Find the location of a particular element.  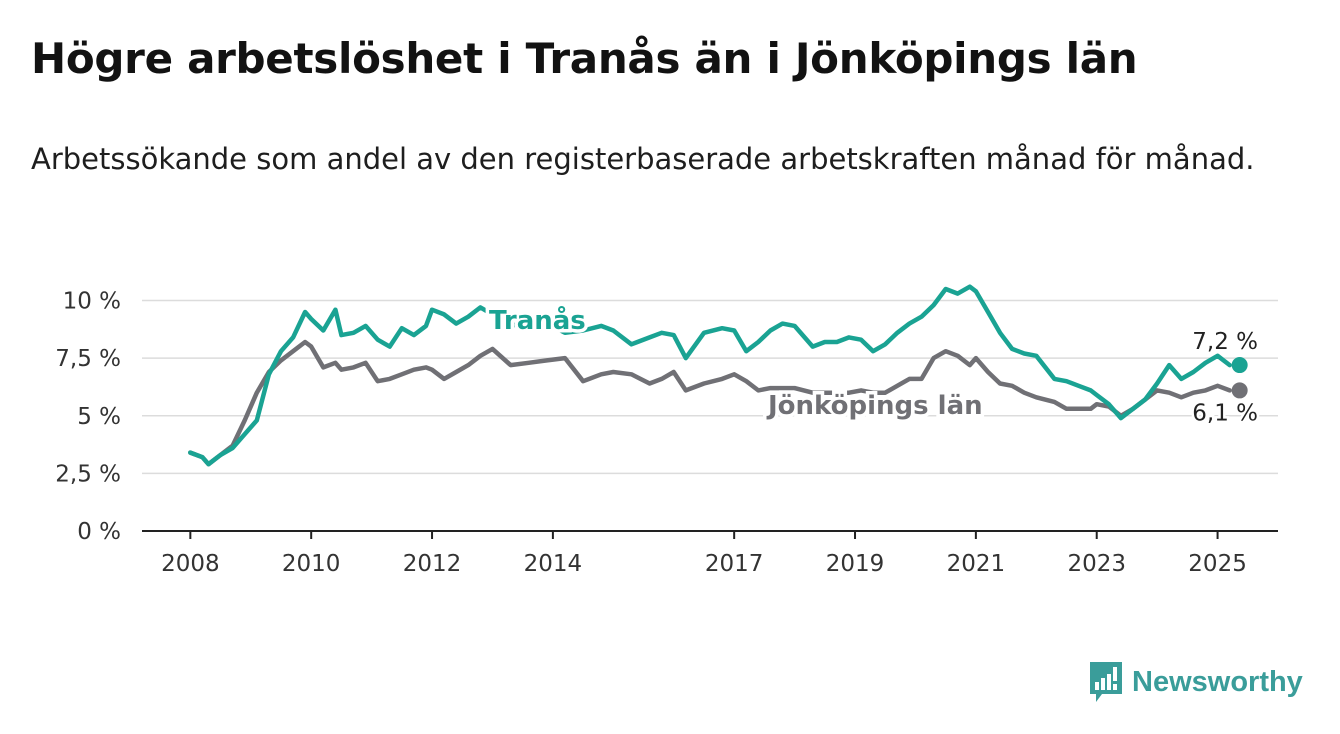

x-tick-label: 2025 is located at coordinates (1217, 564).